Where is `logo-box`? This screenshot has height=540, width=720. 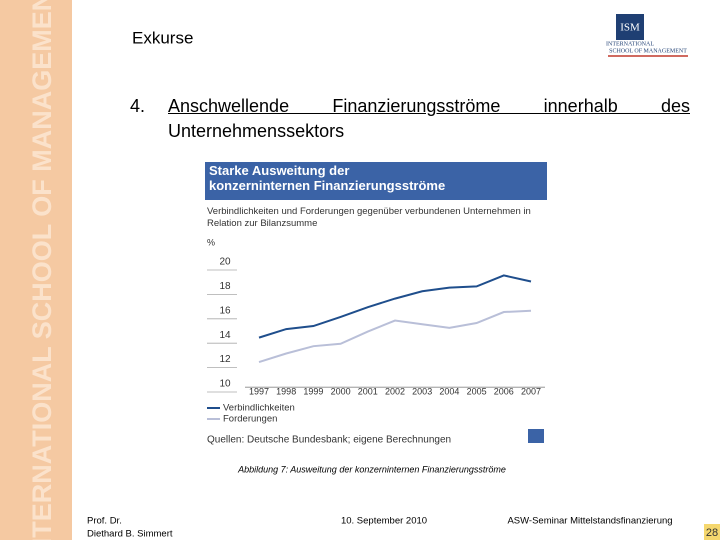 logo-box is located at coordinates (630, 27).